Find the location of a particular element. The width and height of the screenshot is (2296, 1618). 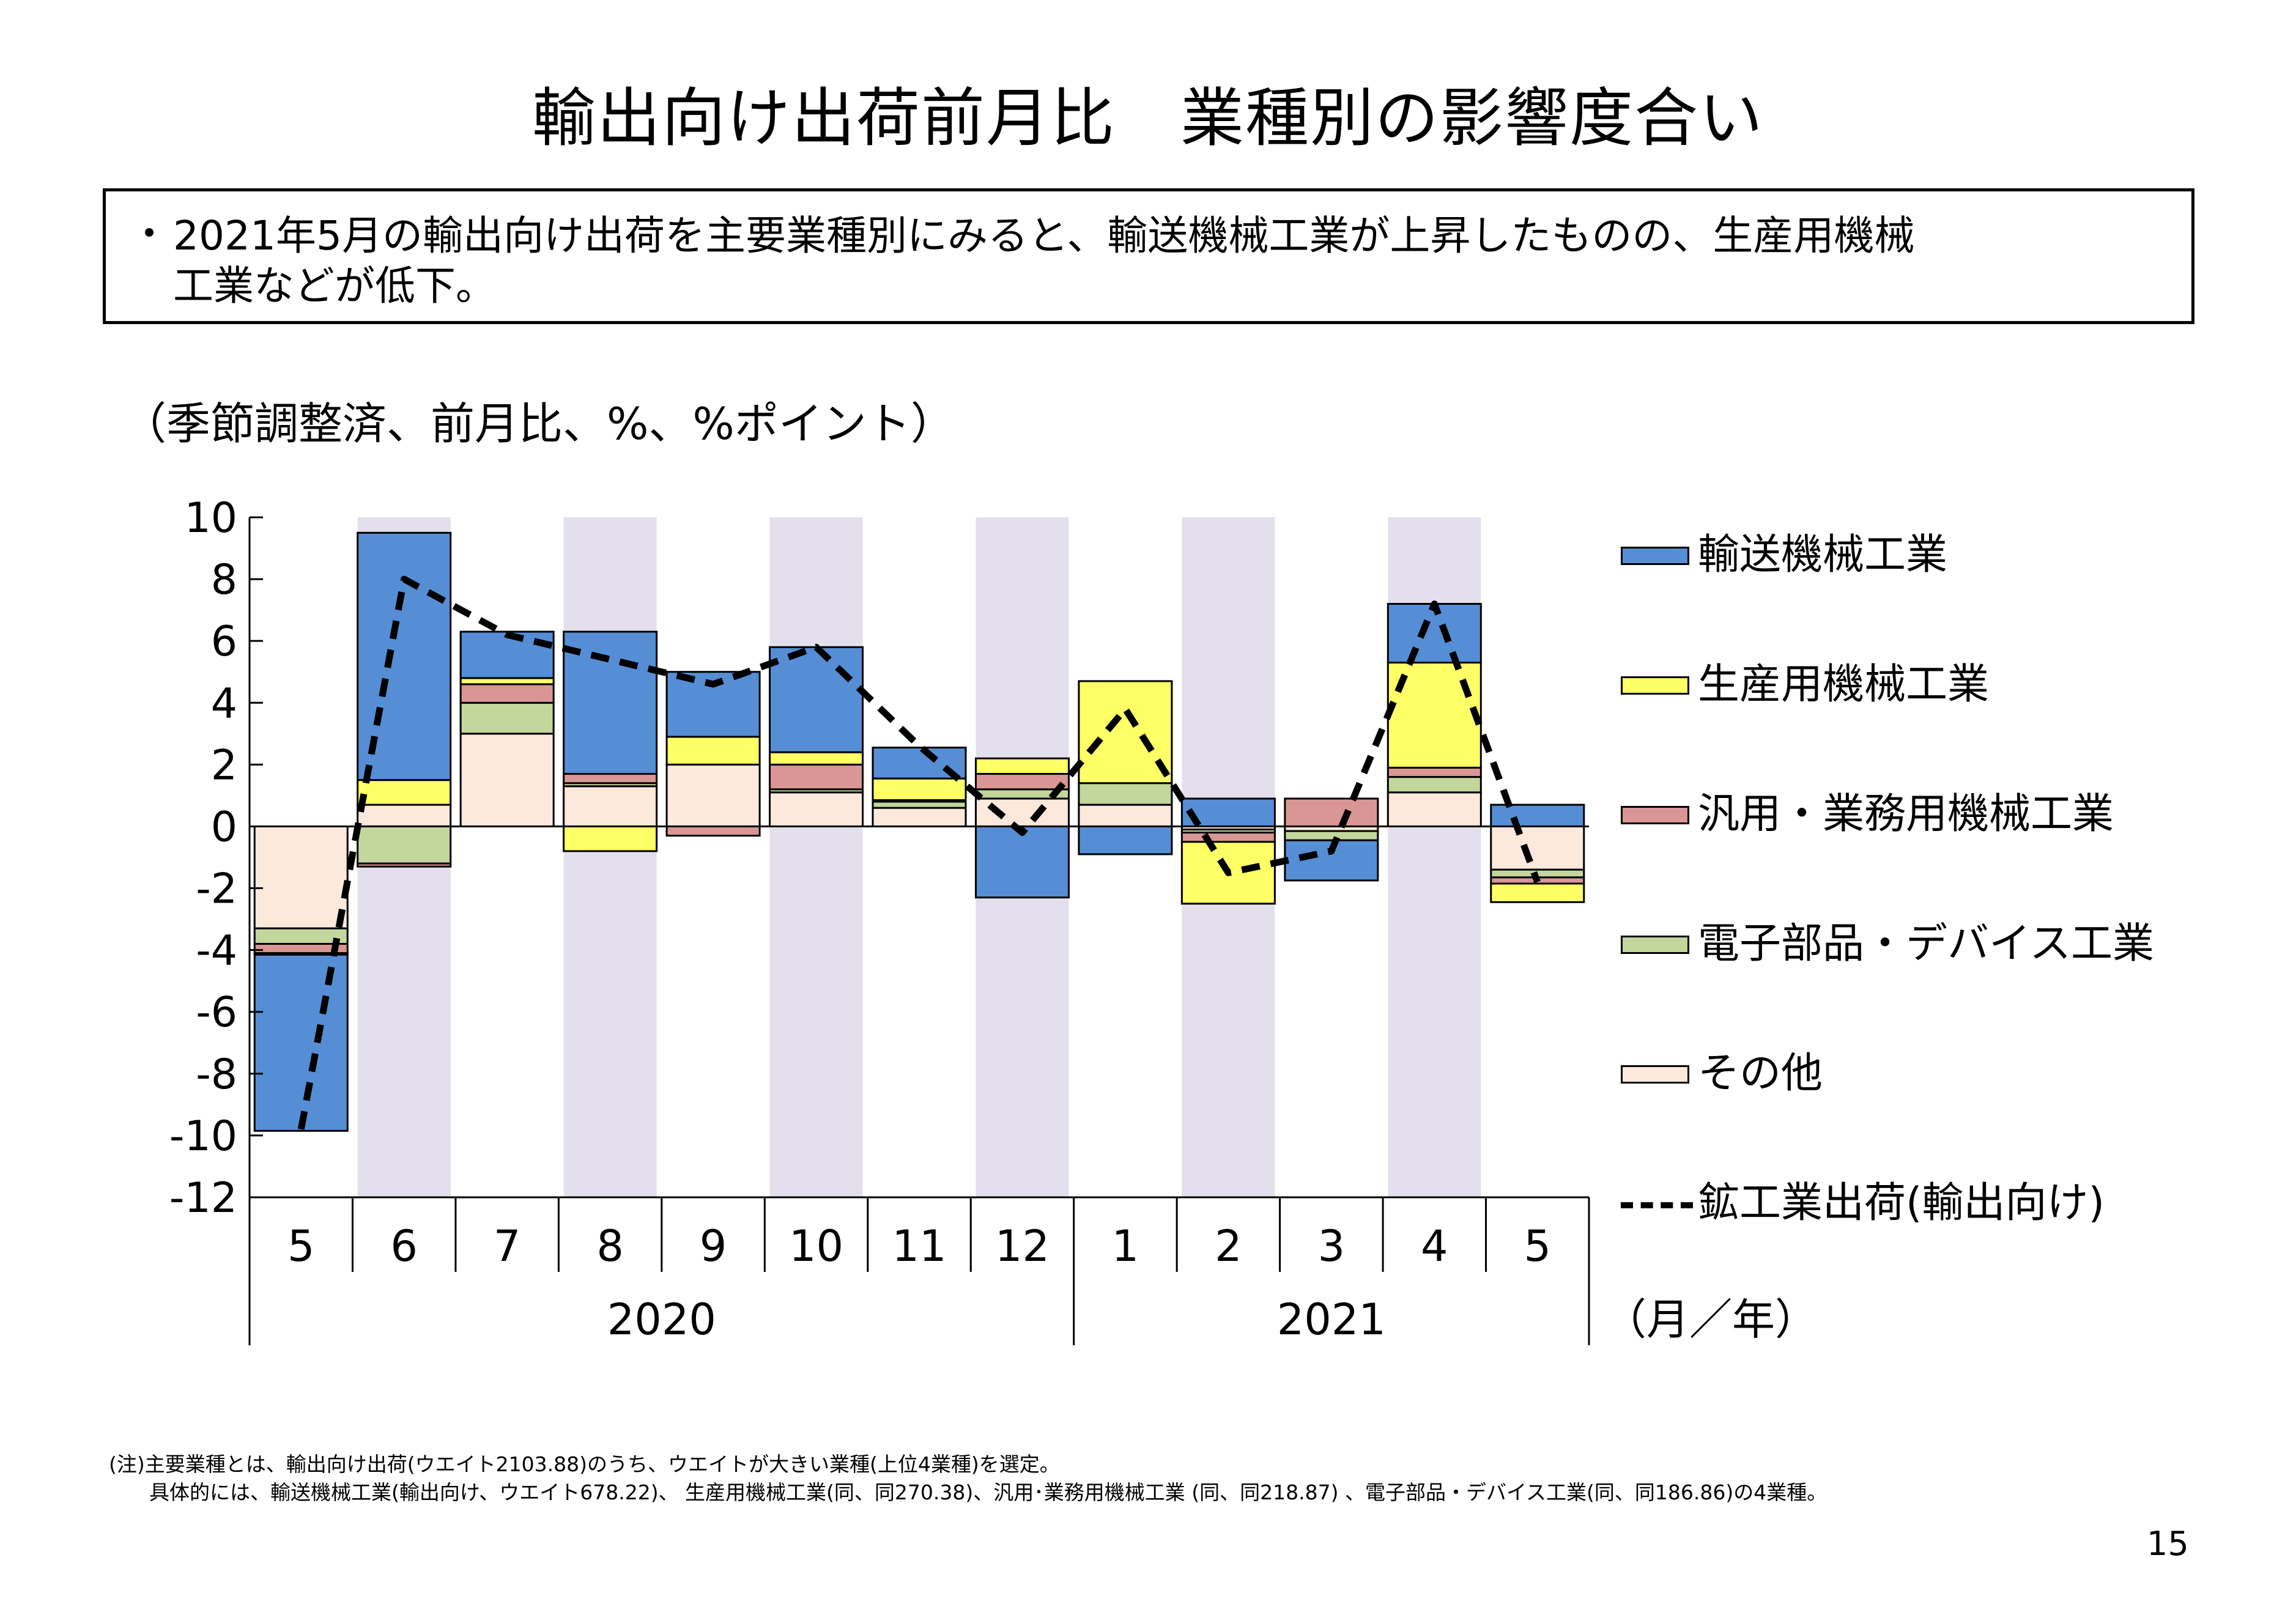

page-title: 輸出向け出荷前月比 業種別の影響度合い is located at coordinates (1147, 118).